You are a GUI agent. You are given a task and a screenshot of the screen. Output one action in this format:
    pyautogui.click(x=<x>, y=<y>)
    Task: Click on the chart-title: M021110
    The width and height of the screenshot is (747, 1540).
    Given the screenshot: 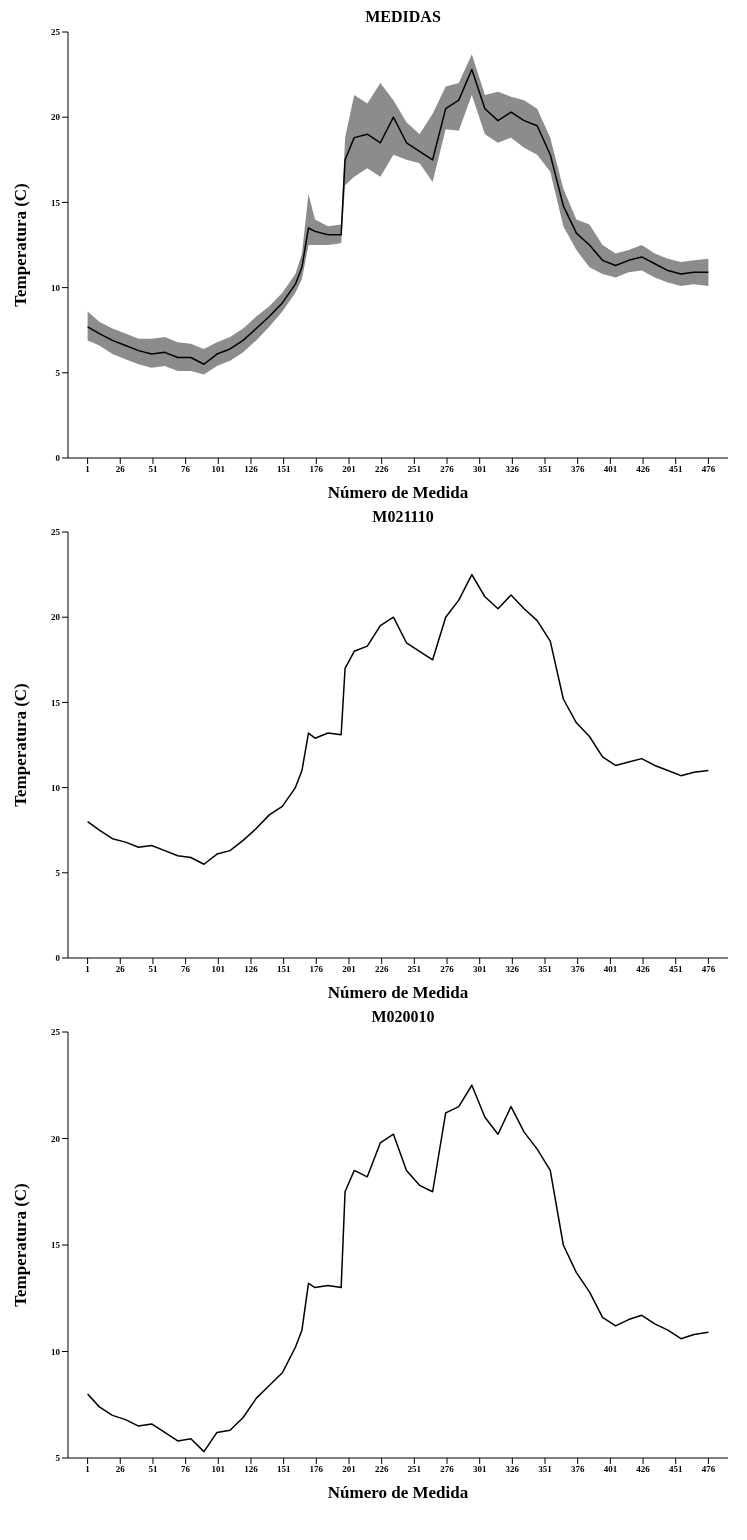 What is the action you would take?
    pyautogui.click(x=403, y=517)
    